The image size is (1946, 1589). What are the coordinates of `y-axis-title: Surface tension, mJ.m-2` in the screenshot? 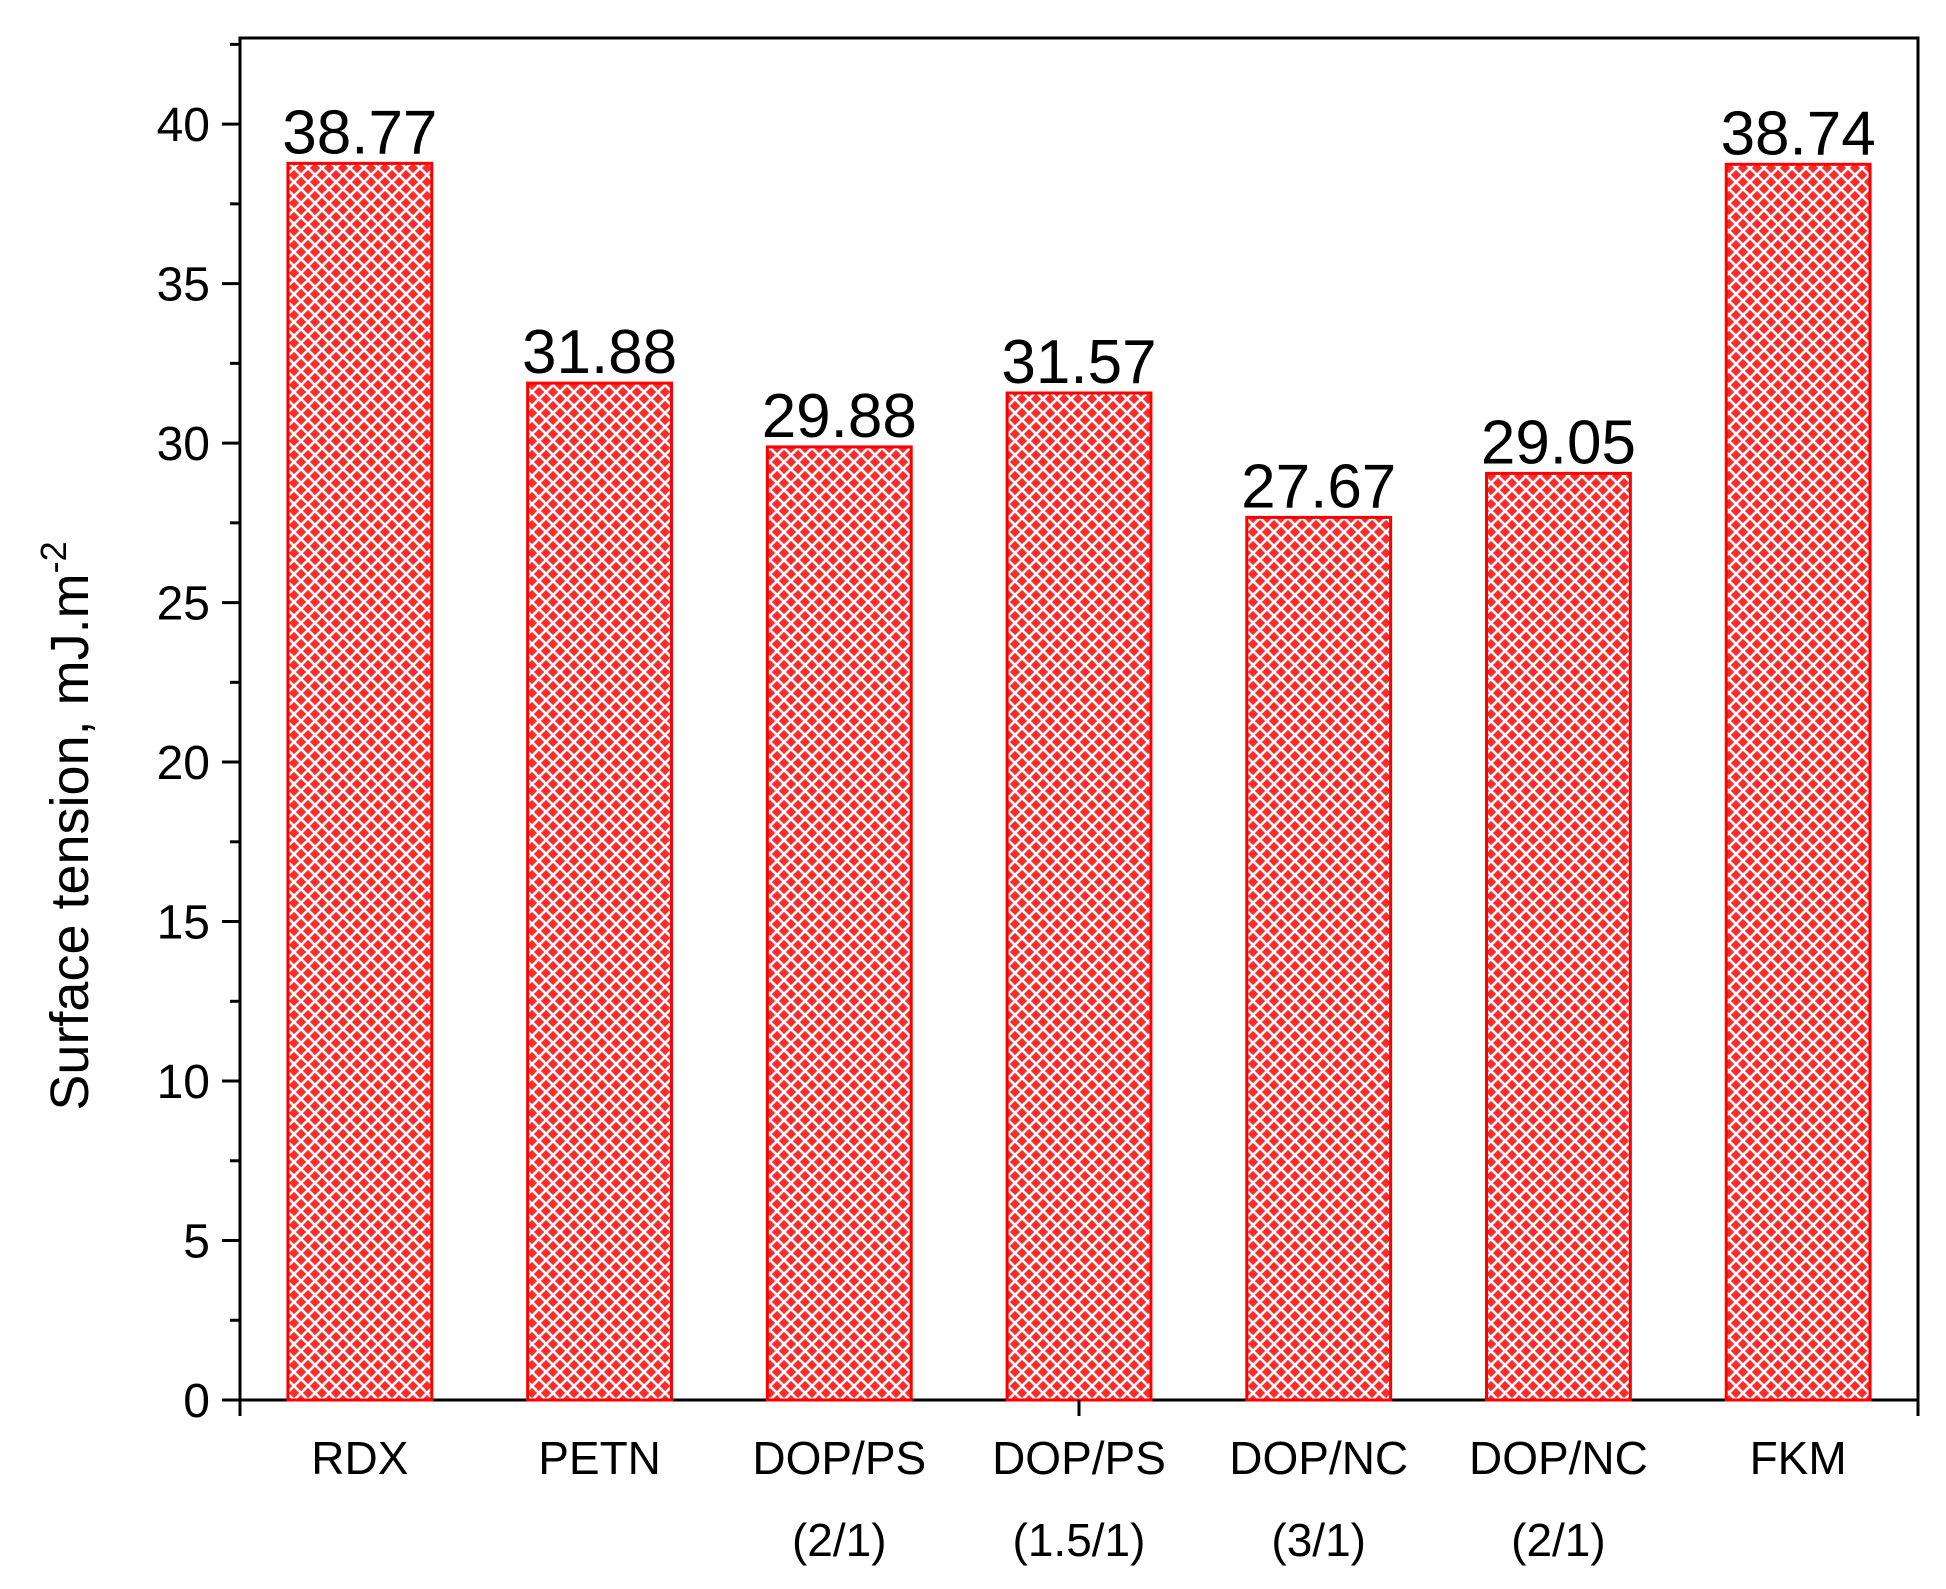 It's located at (66, 825).